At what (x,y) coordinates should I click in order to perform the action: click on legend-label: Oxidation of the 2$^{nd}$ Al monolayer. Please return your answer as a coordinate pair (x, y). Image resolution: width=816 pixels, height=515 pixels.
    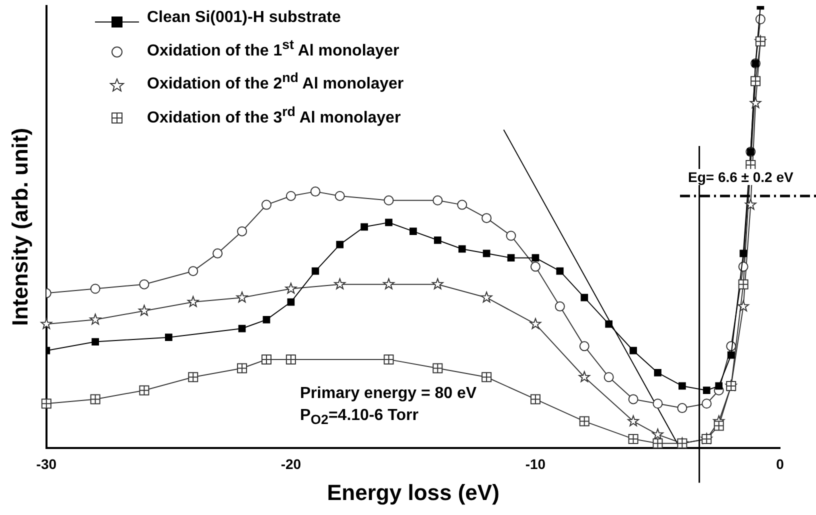
    Looking at the image, I should click on (275, 82).